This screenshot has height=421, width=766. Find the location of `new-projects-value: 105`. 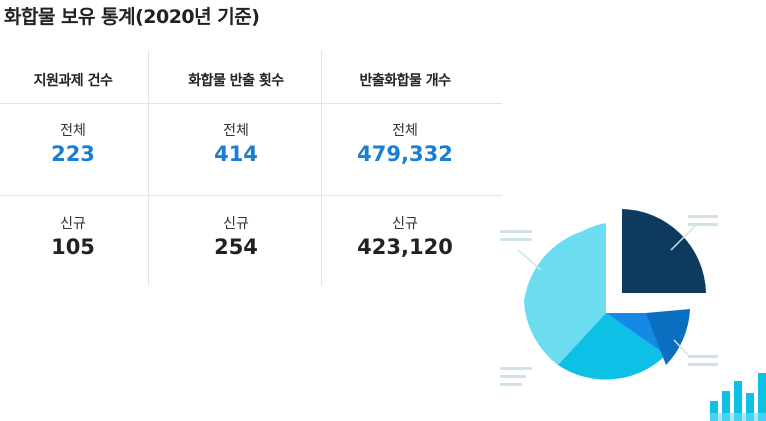

new-projects-value: 105 is located at coordinates (73, 247).